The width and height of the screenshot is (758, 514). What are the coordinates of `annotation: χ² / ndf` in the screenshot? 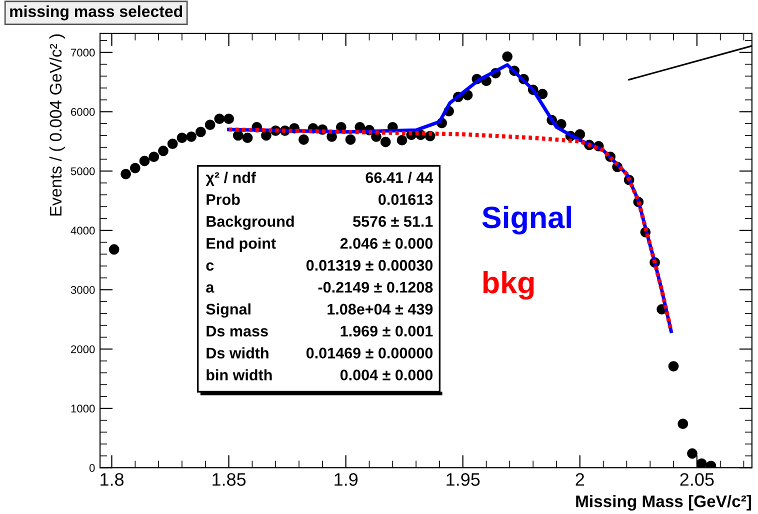 It's located at (231, 179).